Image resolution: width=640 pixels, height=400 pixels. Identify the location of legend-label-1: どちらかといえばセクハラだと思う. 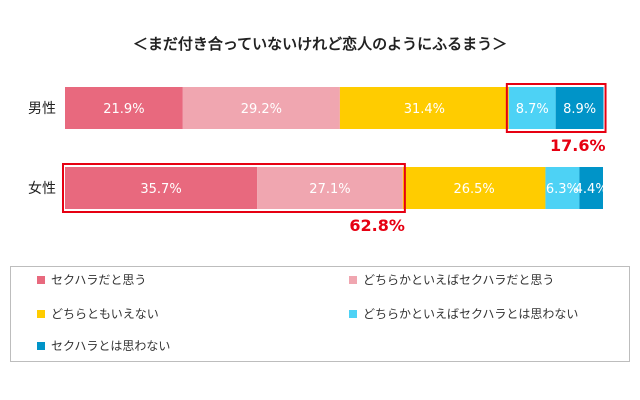
(459, 280).